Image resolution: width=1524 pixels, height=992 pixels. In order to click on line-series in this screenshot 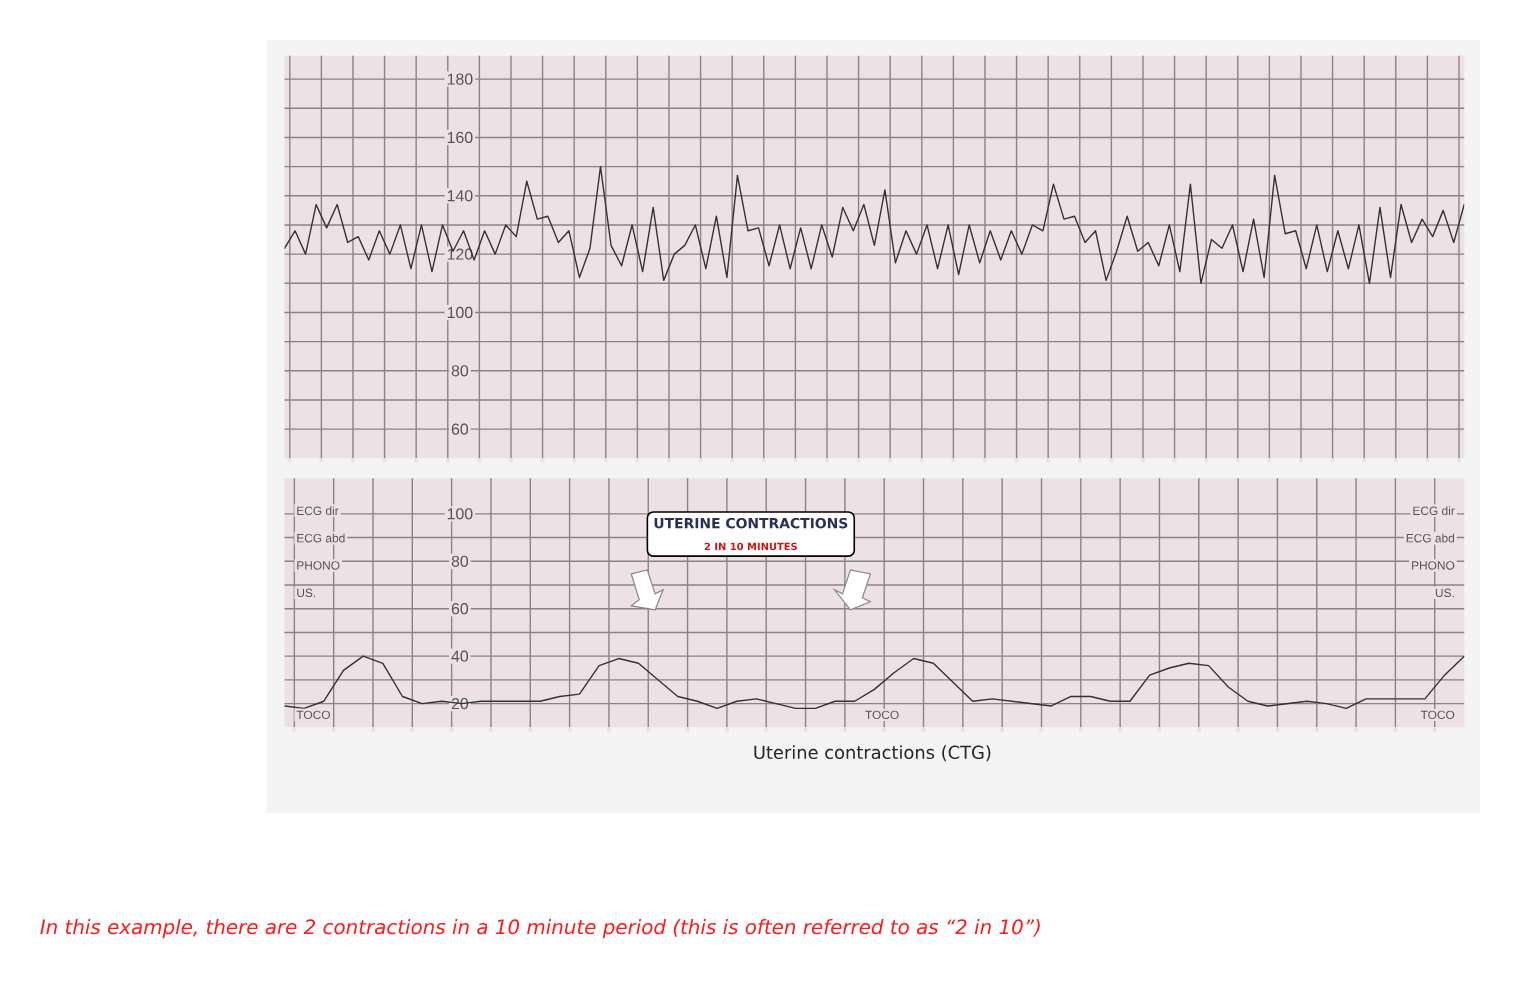, I will do `click(874, 224)`.